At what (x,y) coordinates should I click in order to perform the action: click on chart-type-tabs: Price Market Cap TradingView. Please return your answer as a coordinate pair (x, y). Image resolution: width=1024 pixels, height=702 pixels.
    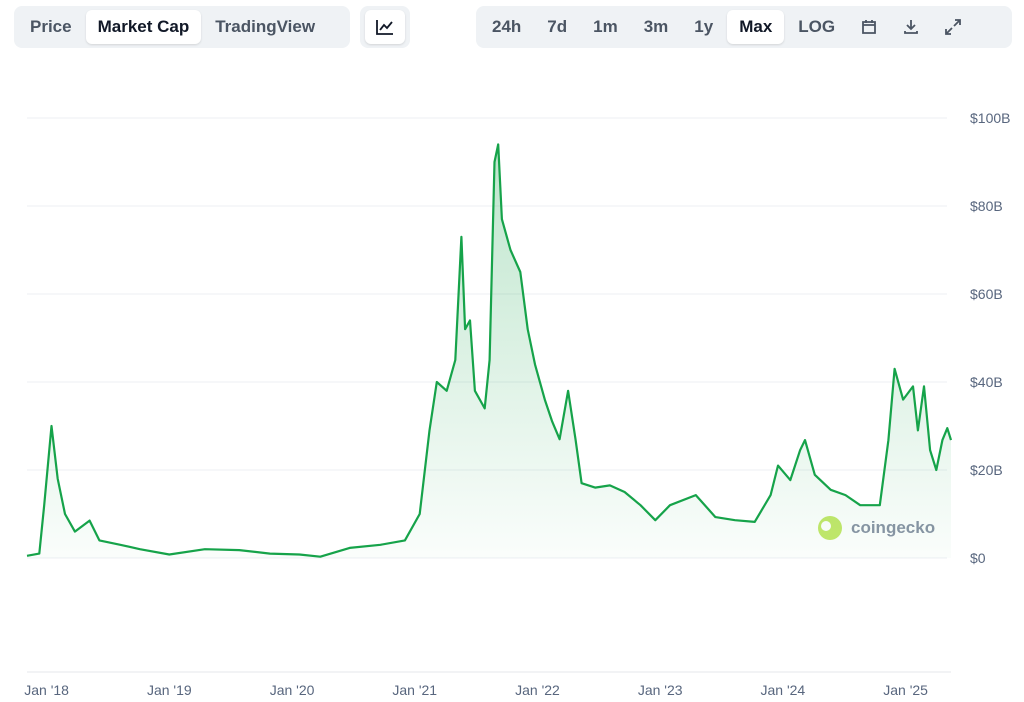
    Looking at the image, I should click on (182, 27).